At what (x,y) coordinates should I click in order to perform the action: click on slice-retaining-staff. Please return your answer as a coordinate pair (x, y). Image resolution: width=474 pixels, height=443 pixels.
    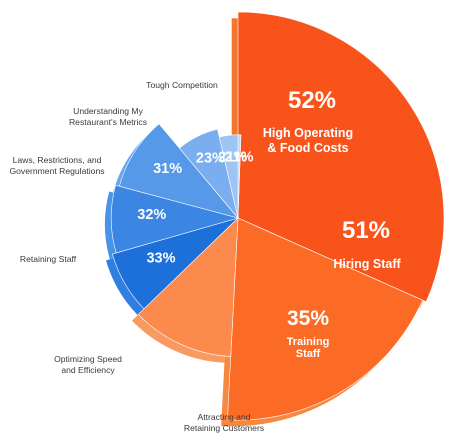
    Looking at the image, I should click on (179, 171).